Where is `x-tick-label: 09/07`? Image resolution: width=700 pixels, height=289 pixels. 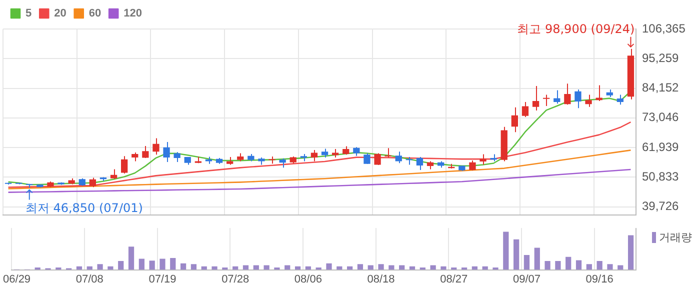 x-tick-label: 09/07 is located at coordinates (526, 279).